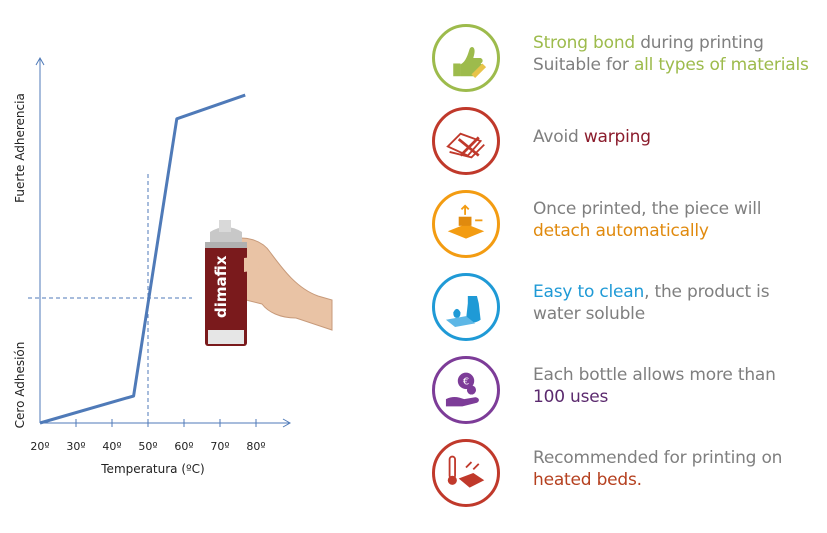 The width and height of the screenshot is (827, 533). Describe the element at coordinates (680, 397) in the screenshot. I see `feature-text-line: 100 uses` at that location.